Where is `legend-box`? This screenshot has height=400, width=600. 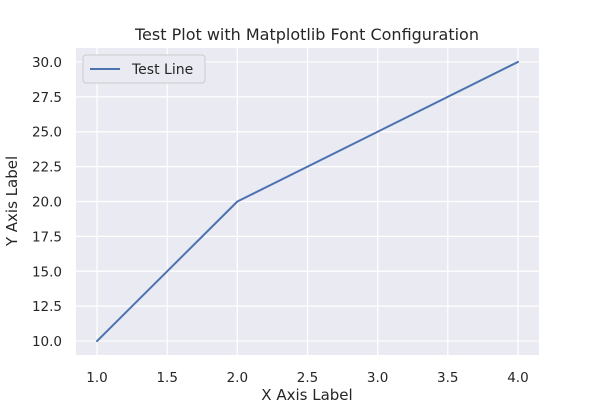 legend-box is located at coordinates (144, 69).